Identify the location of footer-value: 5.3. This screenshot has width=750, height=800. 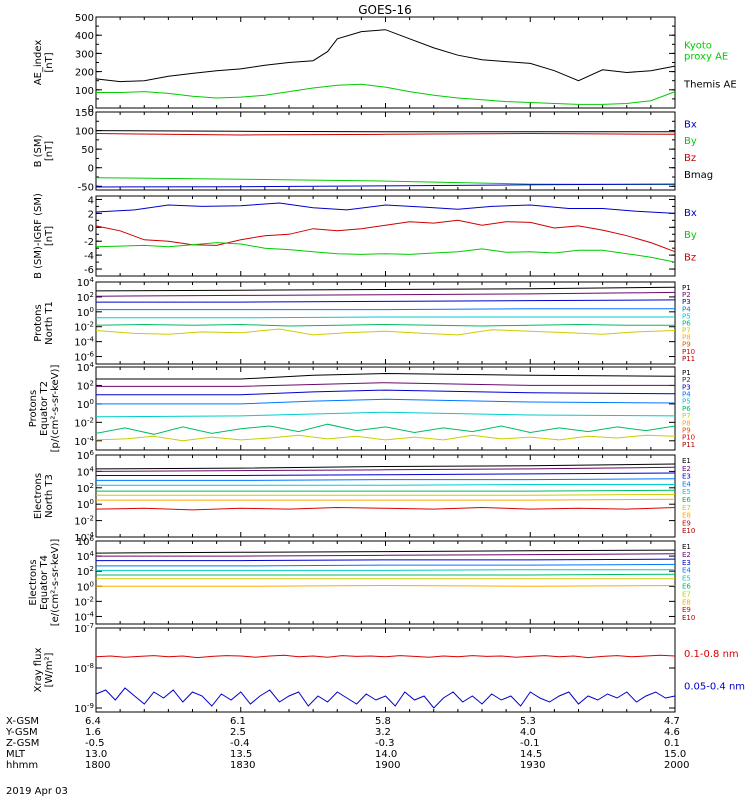
(528, 721).